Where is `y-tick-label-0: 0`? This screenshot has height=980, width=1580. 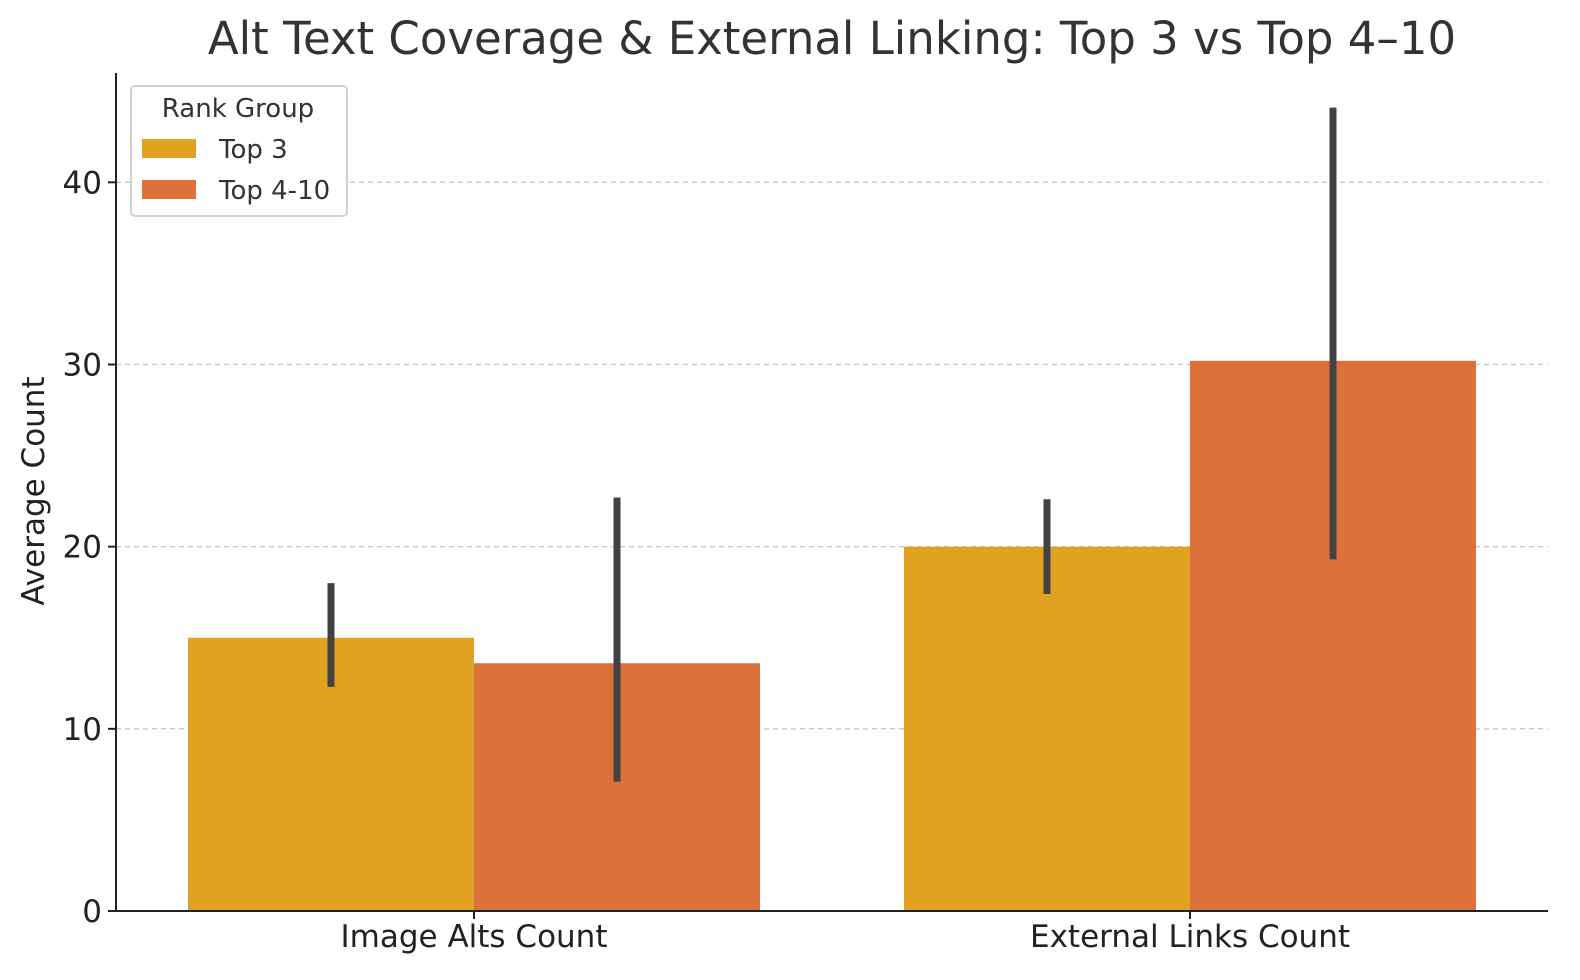 y-tick-label-0: 0 is located at coordinates (92, 912).